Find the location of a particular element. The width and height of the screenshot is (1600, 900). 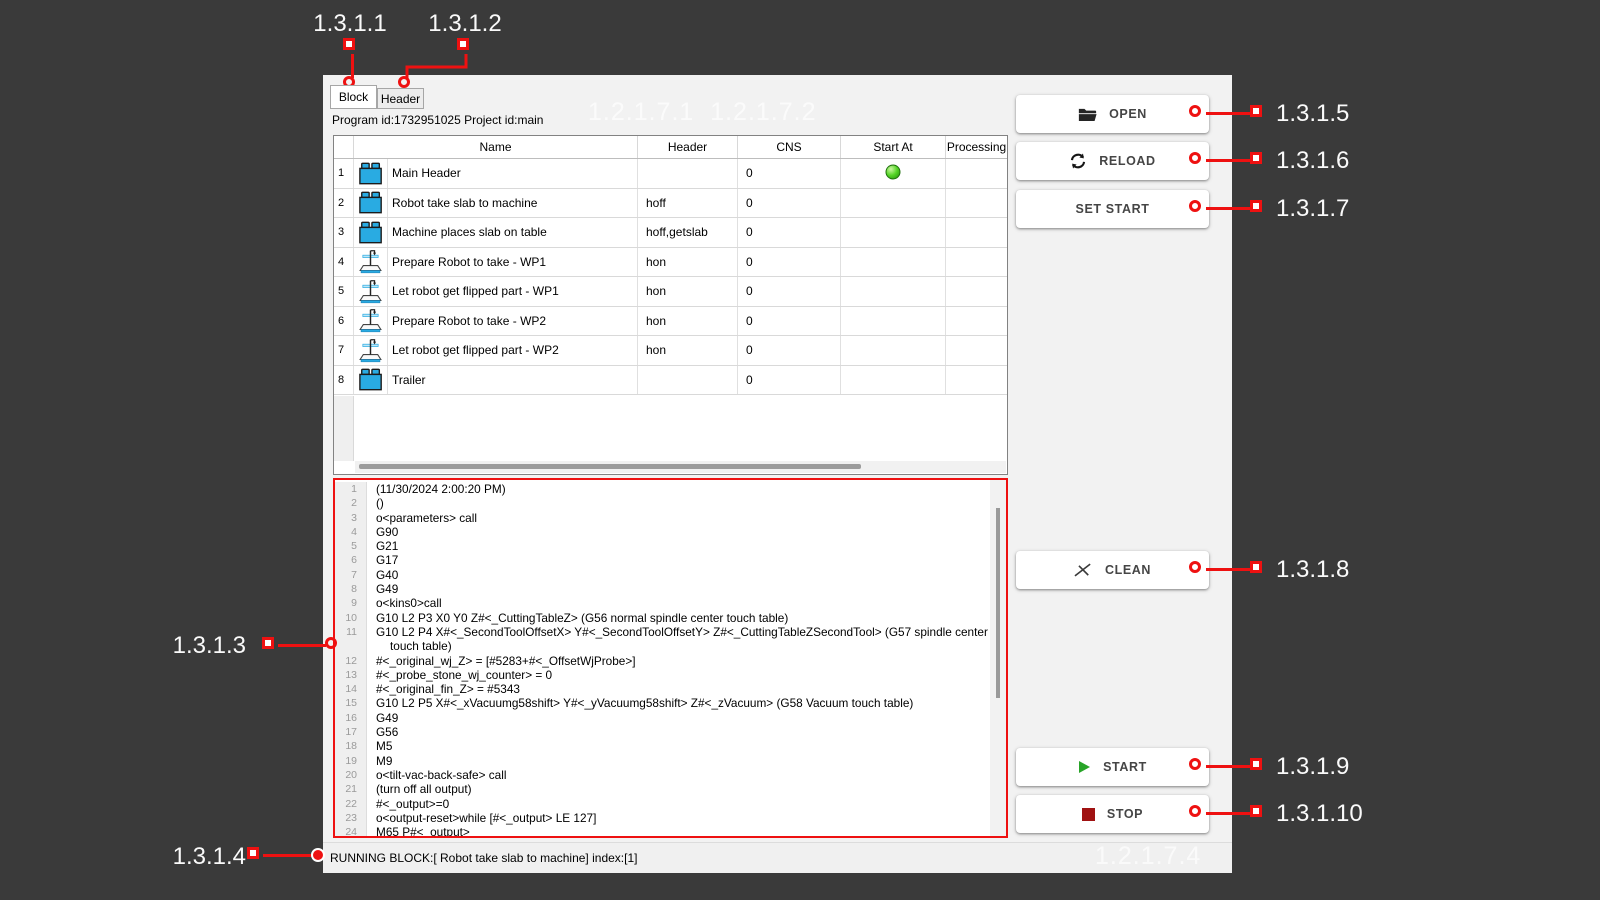

set-start-button-label: SET START is located at coordinates (1112, 209).